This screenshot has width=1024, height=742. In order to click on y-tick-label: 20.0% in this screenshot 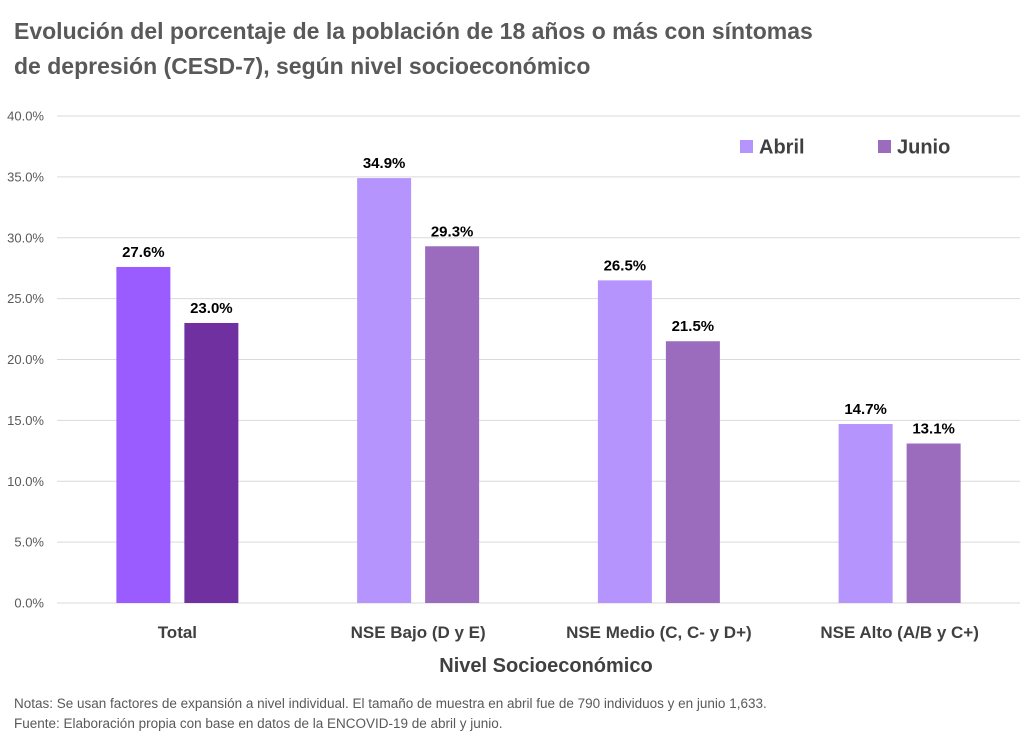, I will do `click(25, 359)`.